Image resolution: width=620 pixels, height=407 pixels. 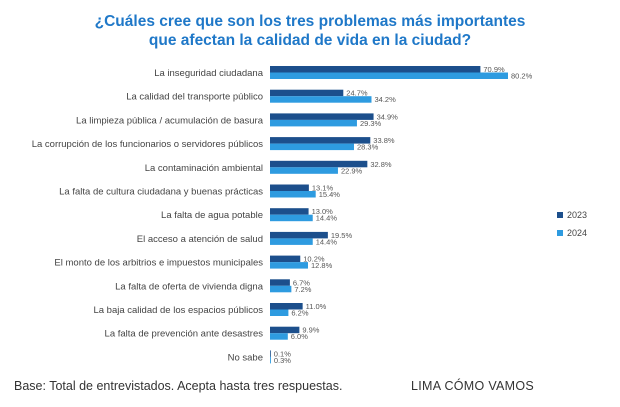 What do you see at coordinates (301, 282) in the screenshot?
I see `data-label-2023: 6.7%` at bounding box center [301, 282].